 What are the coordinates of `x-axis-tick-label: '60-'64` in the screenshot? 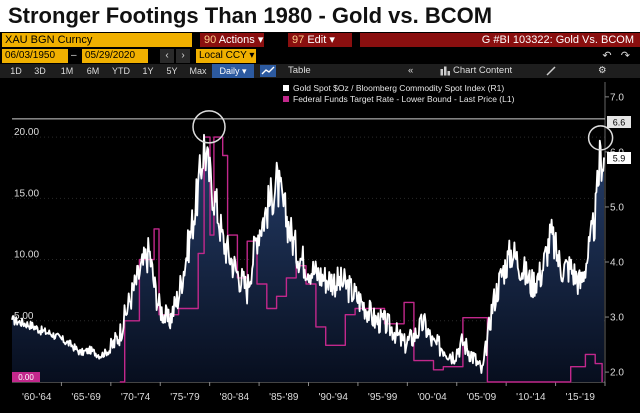 It's located at (37, 397).